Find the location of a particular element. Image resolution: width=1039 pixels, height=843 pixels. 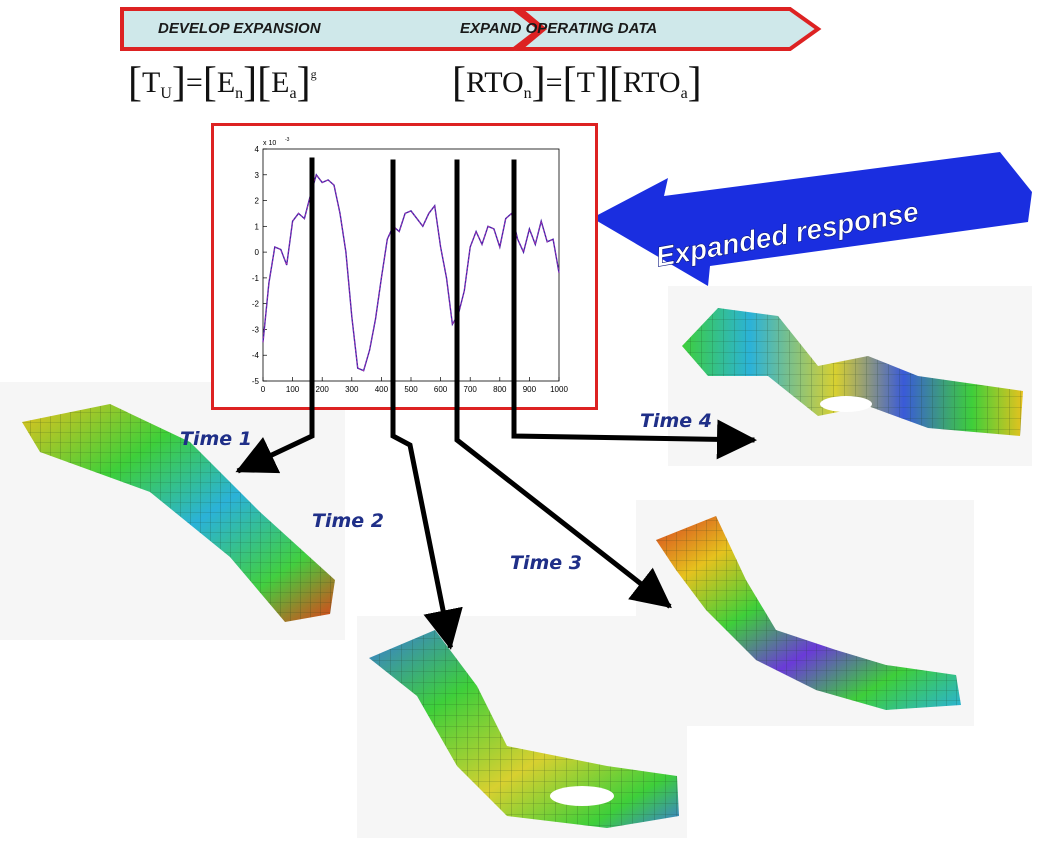

x-tick-label: 400 is located at coordinates (382, 389).